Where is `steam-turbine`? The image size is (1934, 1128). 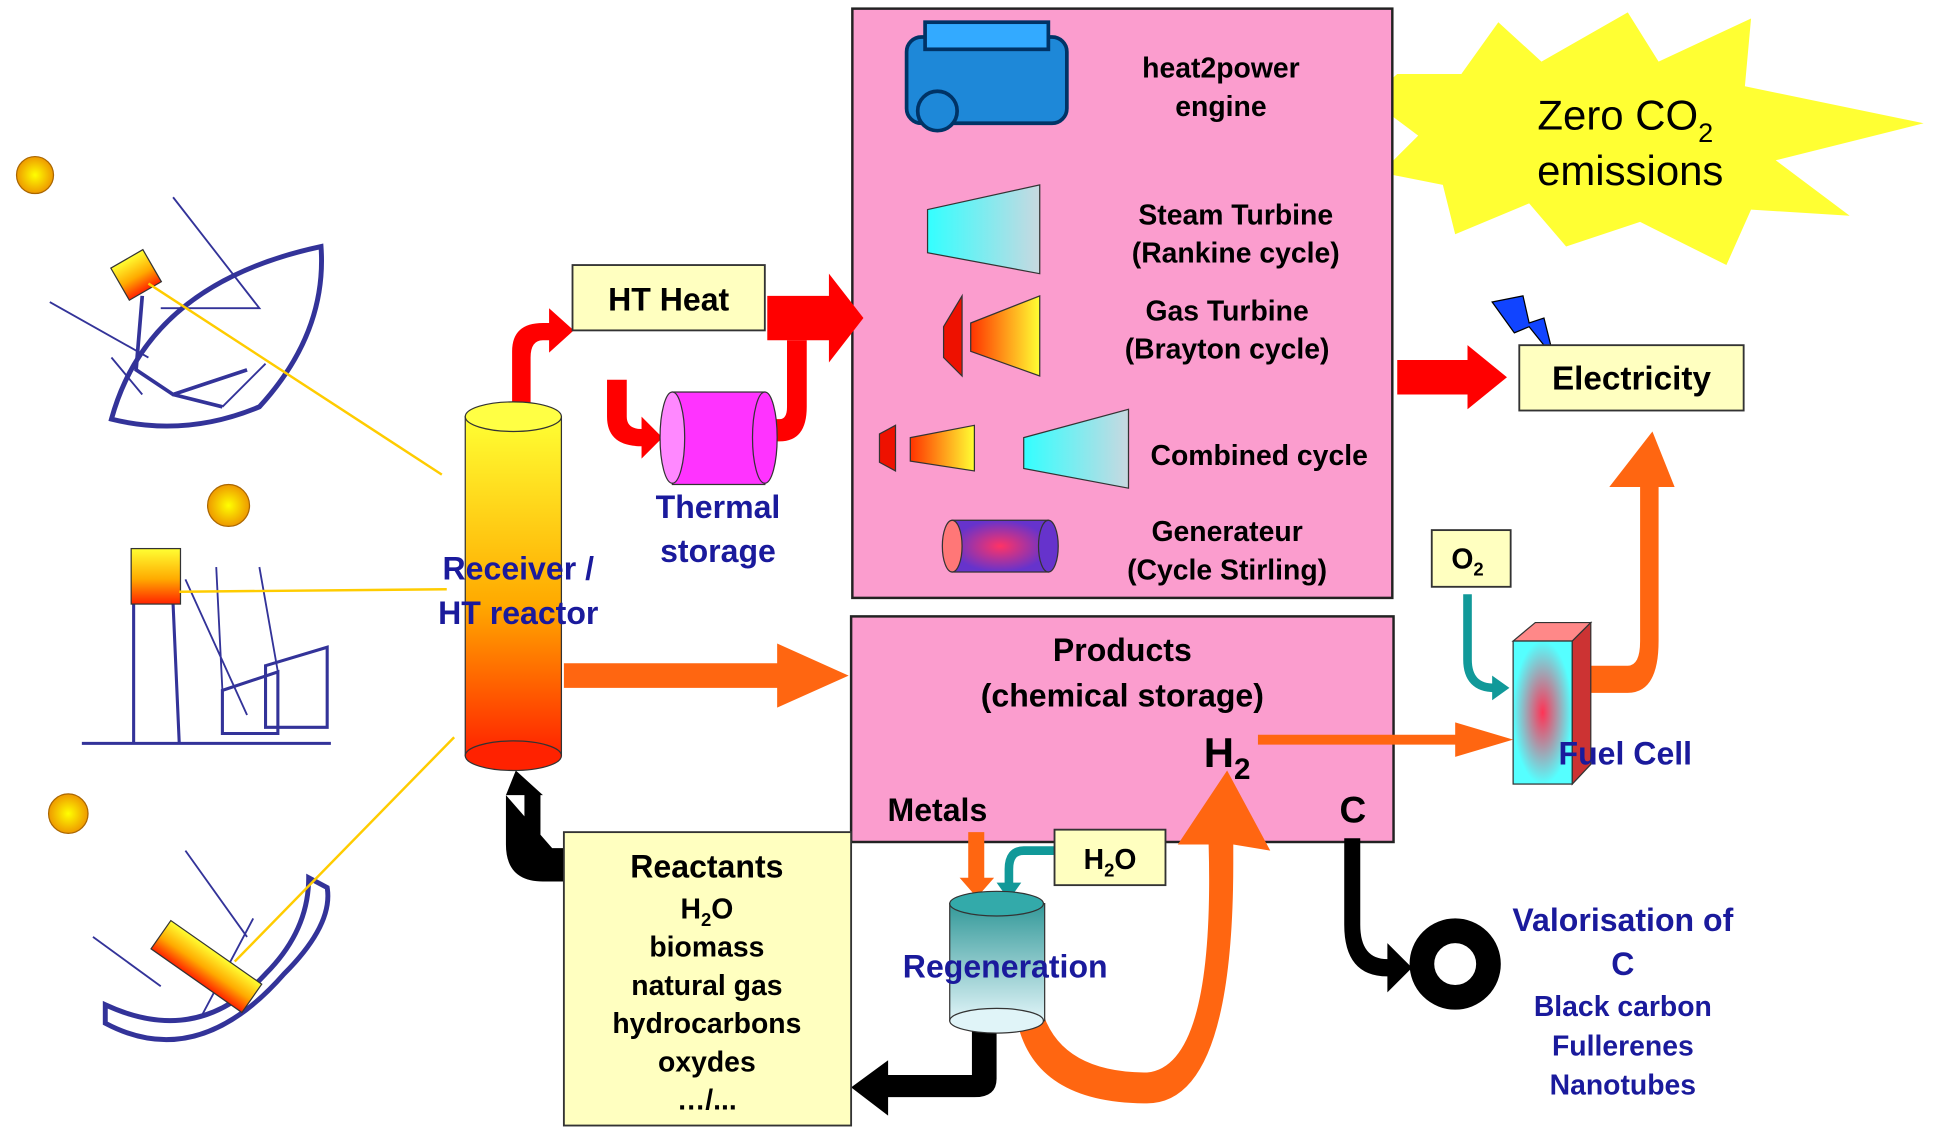 steam-turbine is located at coordinates (983, 229).